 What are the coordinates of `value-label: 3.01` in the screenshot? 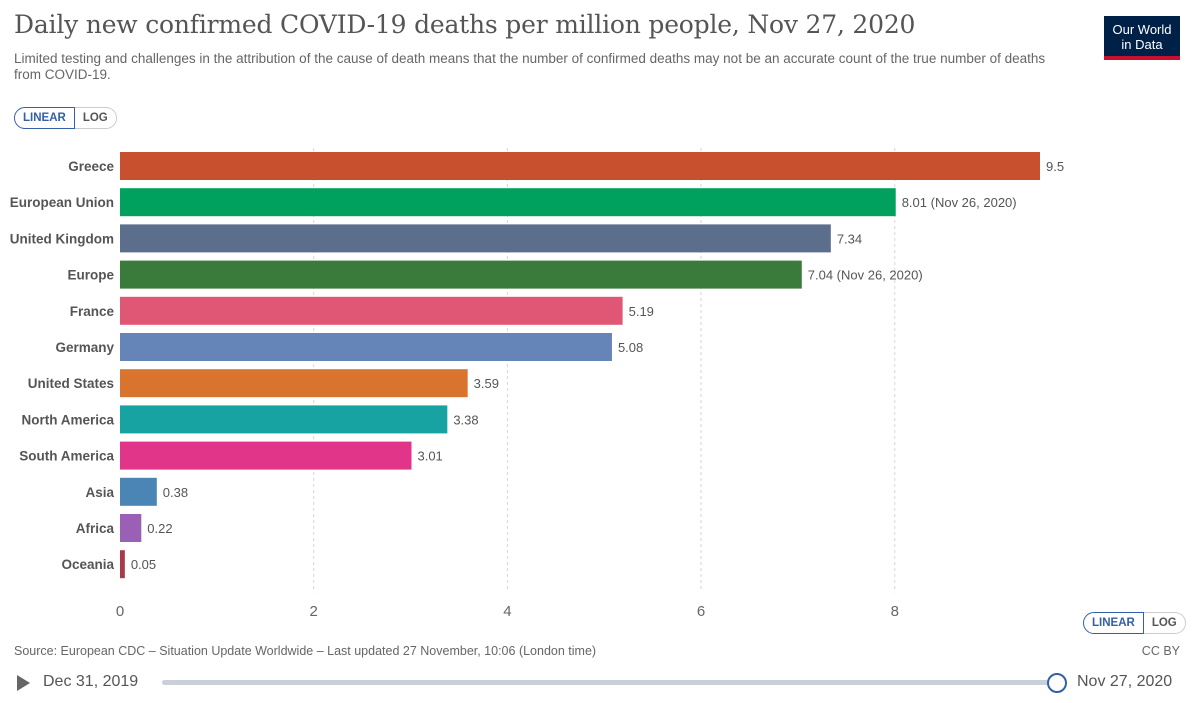 It's located at (429, 456).